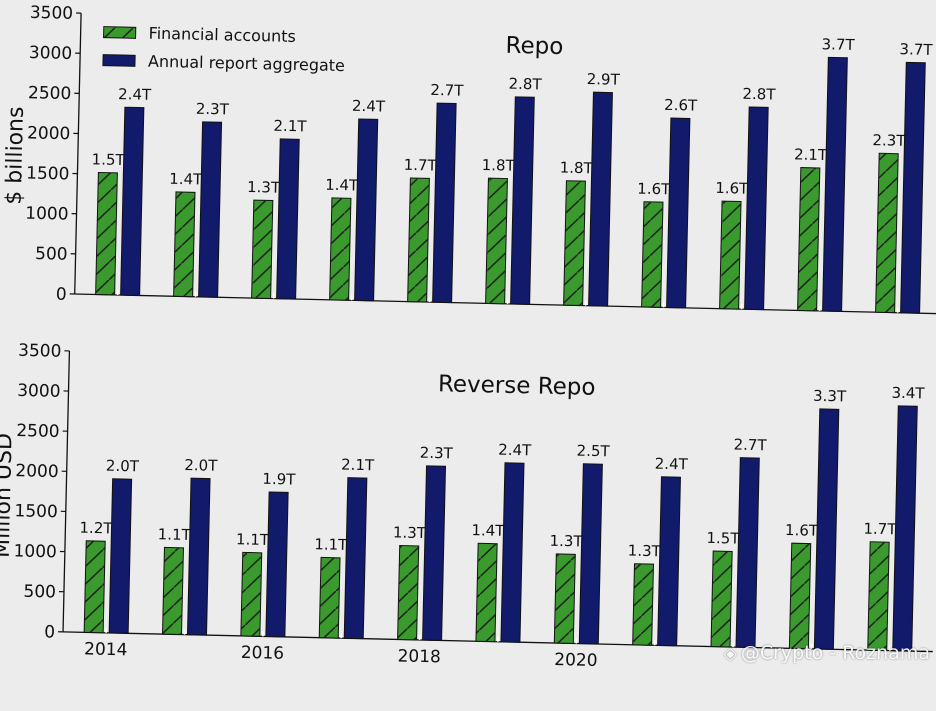 Image resolution: width=936 pixels, height=711 pixels. I want to click on bar-value-label: 2.9T, so click(604, 79).